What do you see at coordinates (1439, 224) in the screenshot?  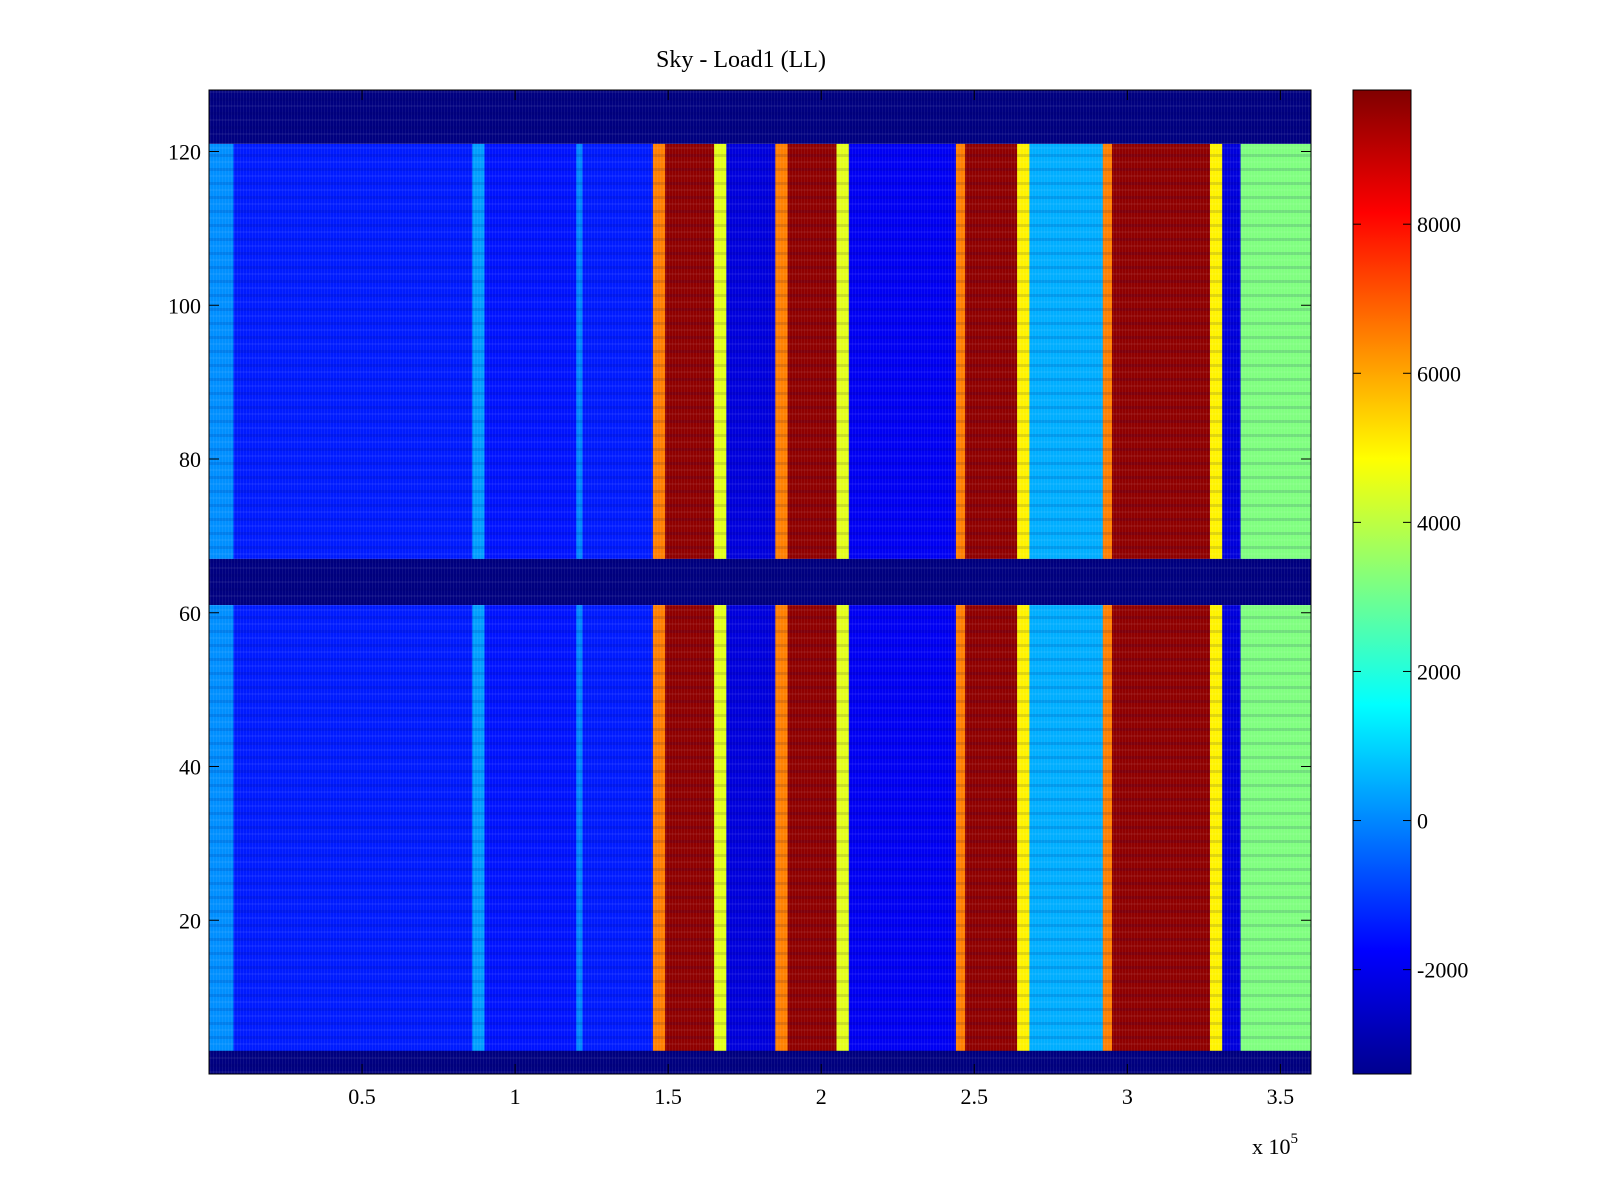 I see `colorbar-tick-label: 8000` at bounding box center [1439, 224].